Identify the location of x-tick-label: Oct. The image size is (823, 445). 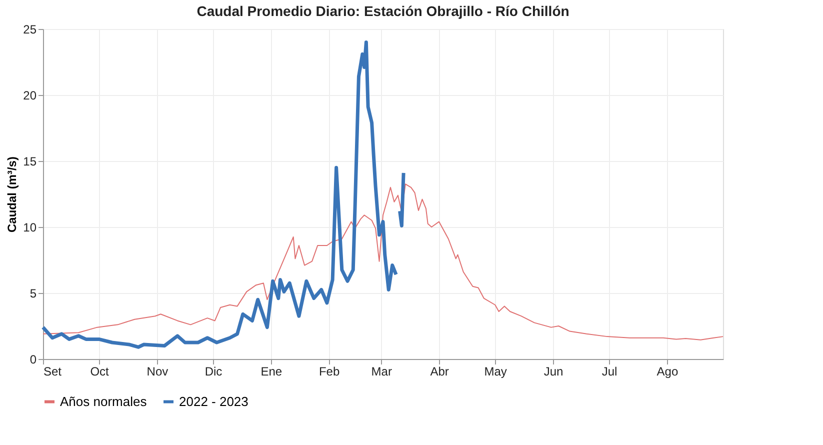
(100, 371).